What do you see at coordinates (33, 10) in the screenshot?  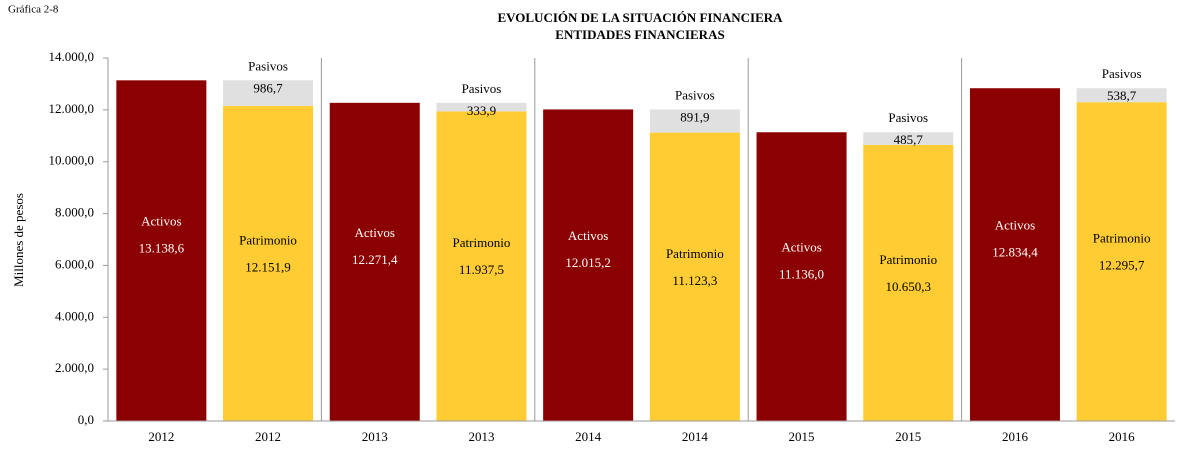 I see `figure-label: Gráfica 2-8` at bounding box center [33, 10].